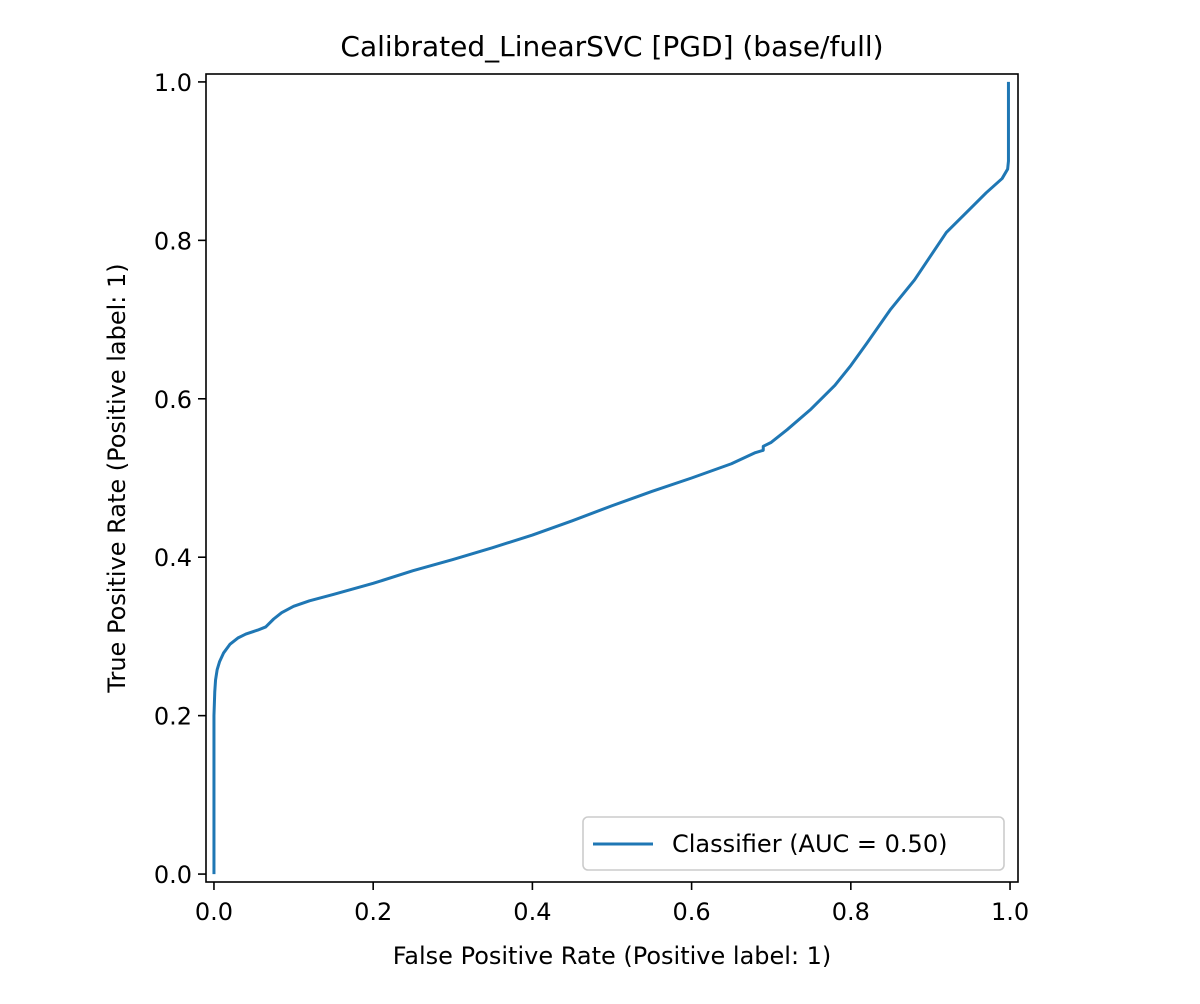 This screenshot has height=1004, width=1200. Describe the element at coordinates (612, 904) in the screenshot. I see `x-axis-ticks: 0.0 0.2 0.4 0.6 0.8 1.0` at that location.